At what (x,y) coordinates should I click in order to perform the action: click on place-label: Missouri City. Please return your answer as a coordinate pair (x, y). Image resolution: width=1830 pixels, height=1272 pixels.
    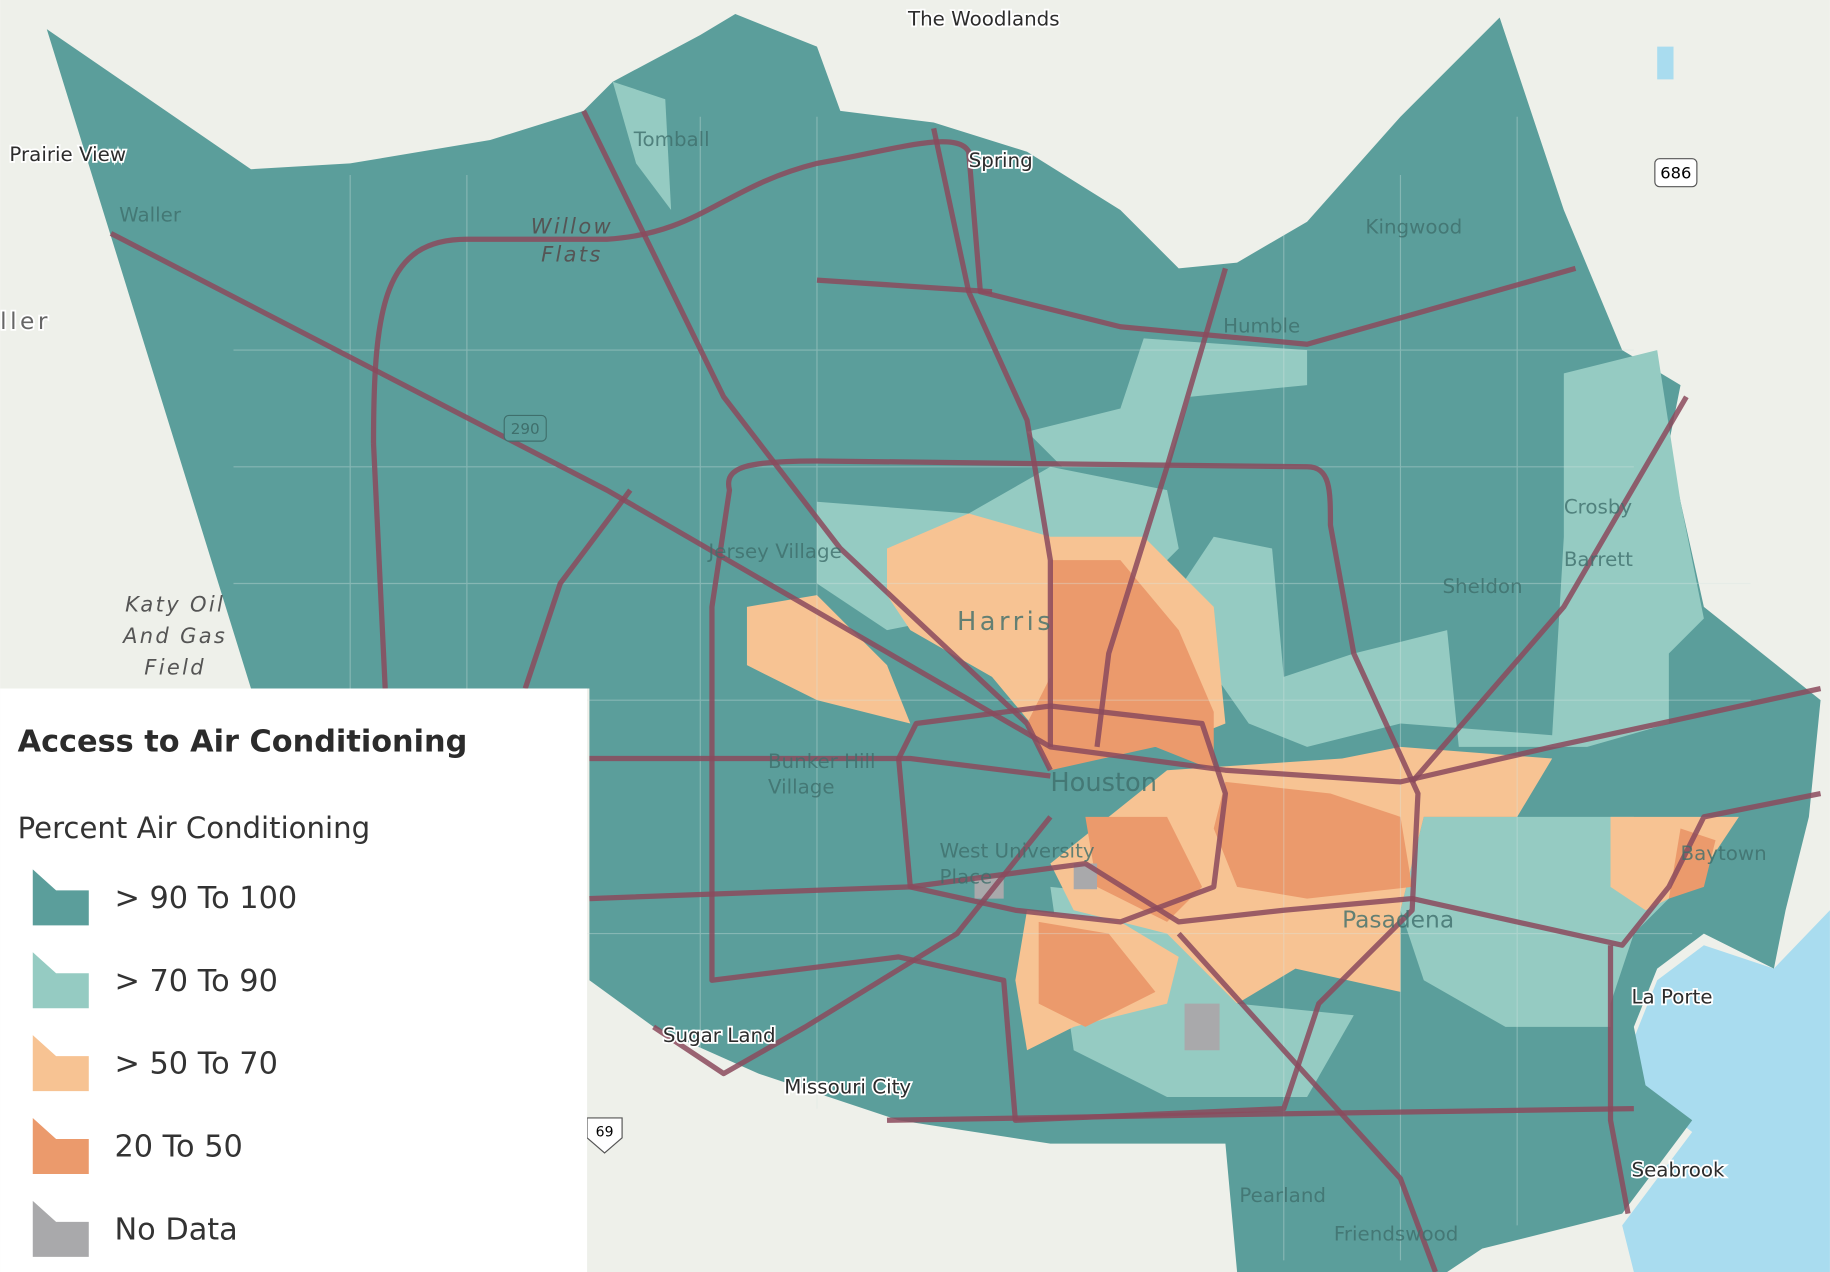
    Looking at the image, I should click on (847, 1086).